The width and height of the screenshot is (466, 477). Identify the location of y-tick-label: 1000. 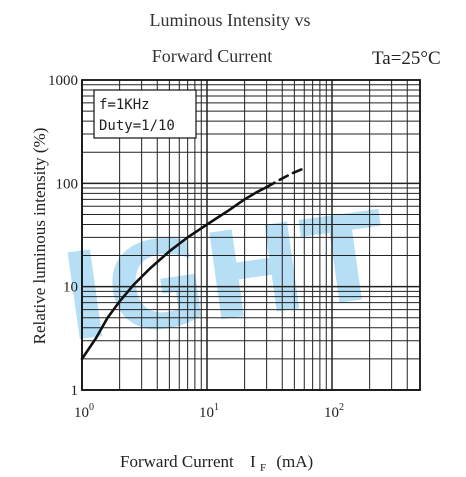
(63, 81).